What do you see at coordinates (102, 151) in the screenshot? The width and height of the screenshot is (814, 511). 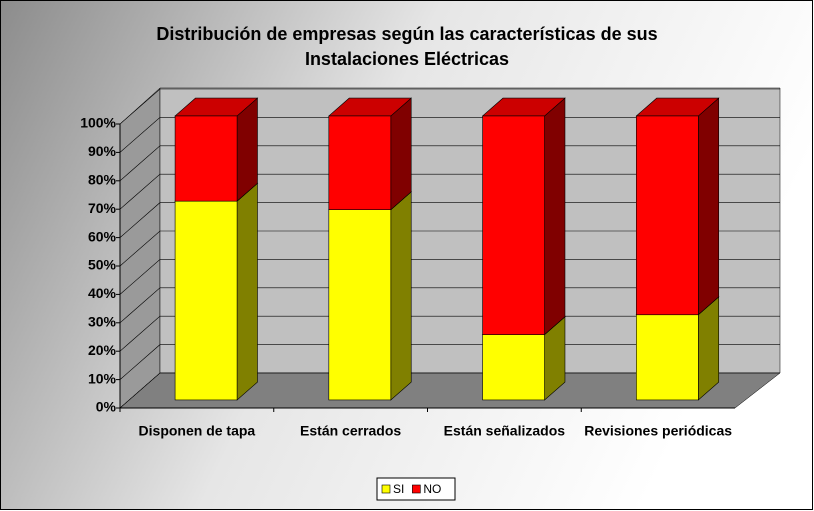 I see `y-tick-label: 90%` at bounding box center [102, 151].